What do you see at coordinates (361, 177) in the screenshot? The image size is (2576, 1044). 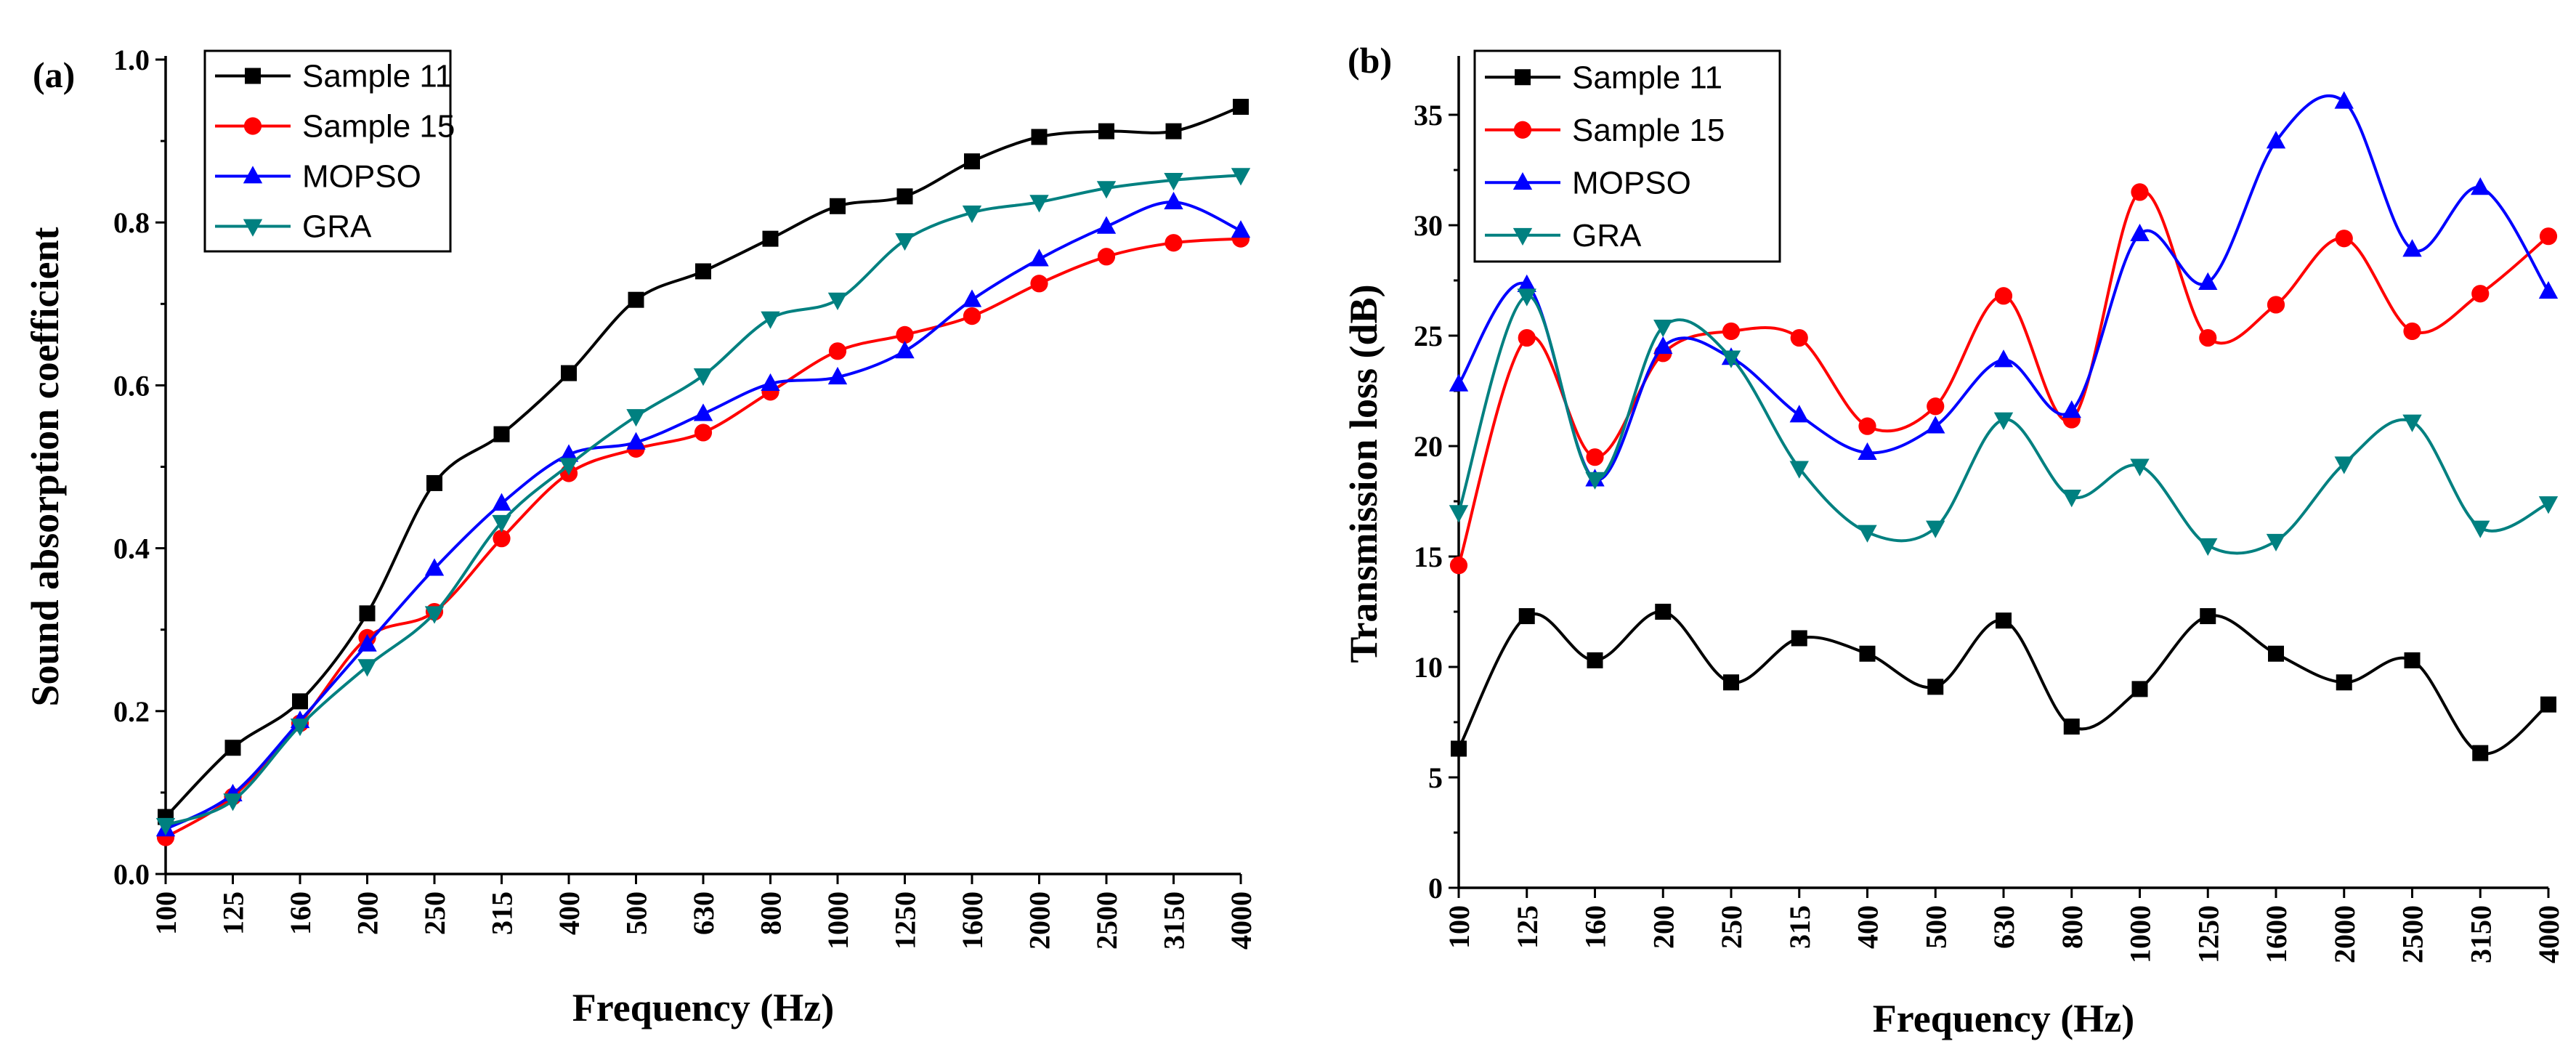 I see `legend-label: MOPSO` at bounding box center [361, 177].